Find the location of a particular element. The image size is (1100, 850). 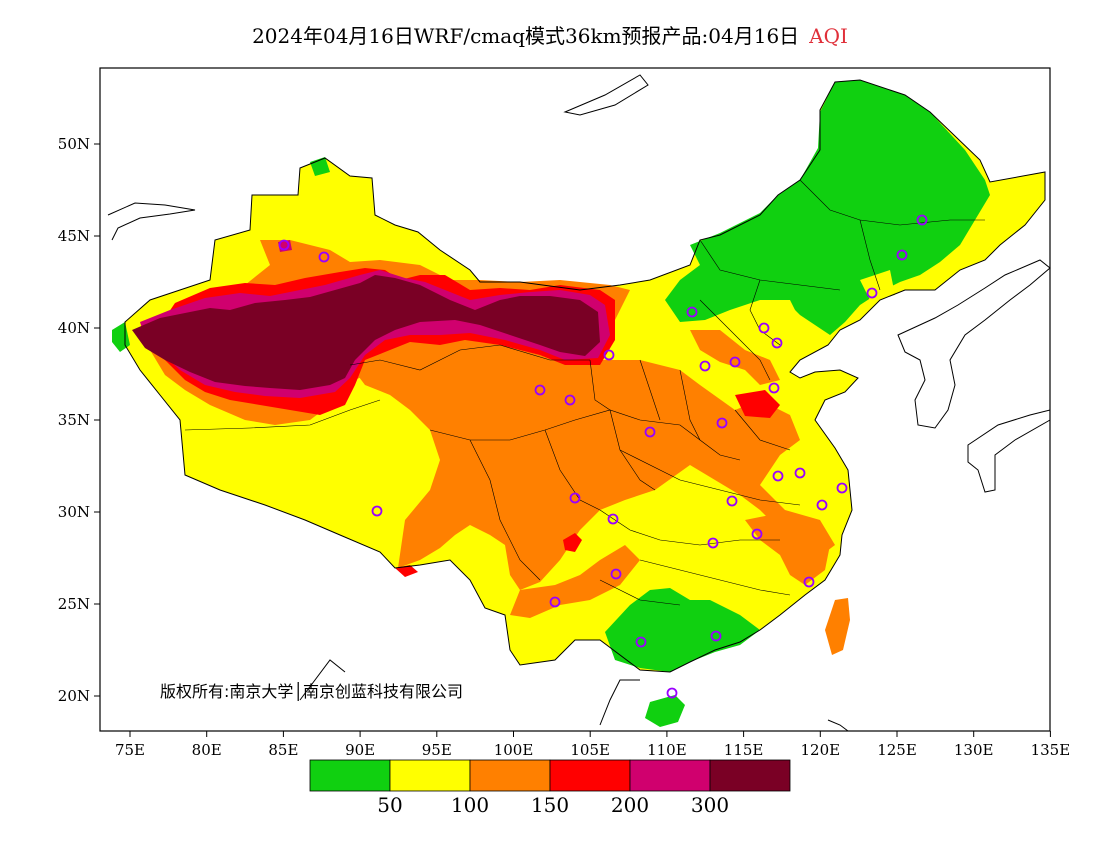

aqi-colorbar: 50 100 150 200 300 is located at coordinates (550, 788).